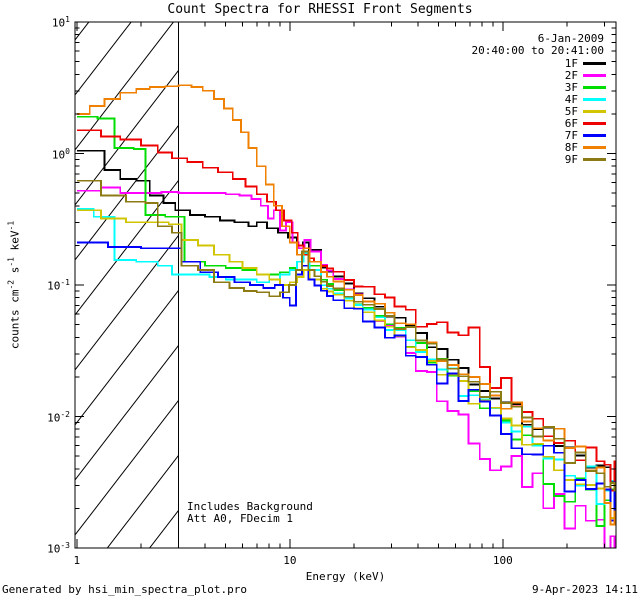 The image size is (640, 600). What do you see at coordinates (571, 159) in the screenshot?
I see `legend-label-9f: 9F` at bounding box center [571, 159].